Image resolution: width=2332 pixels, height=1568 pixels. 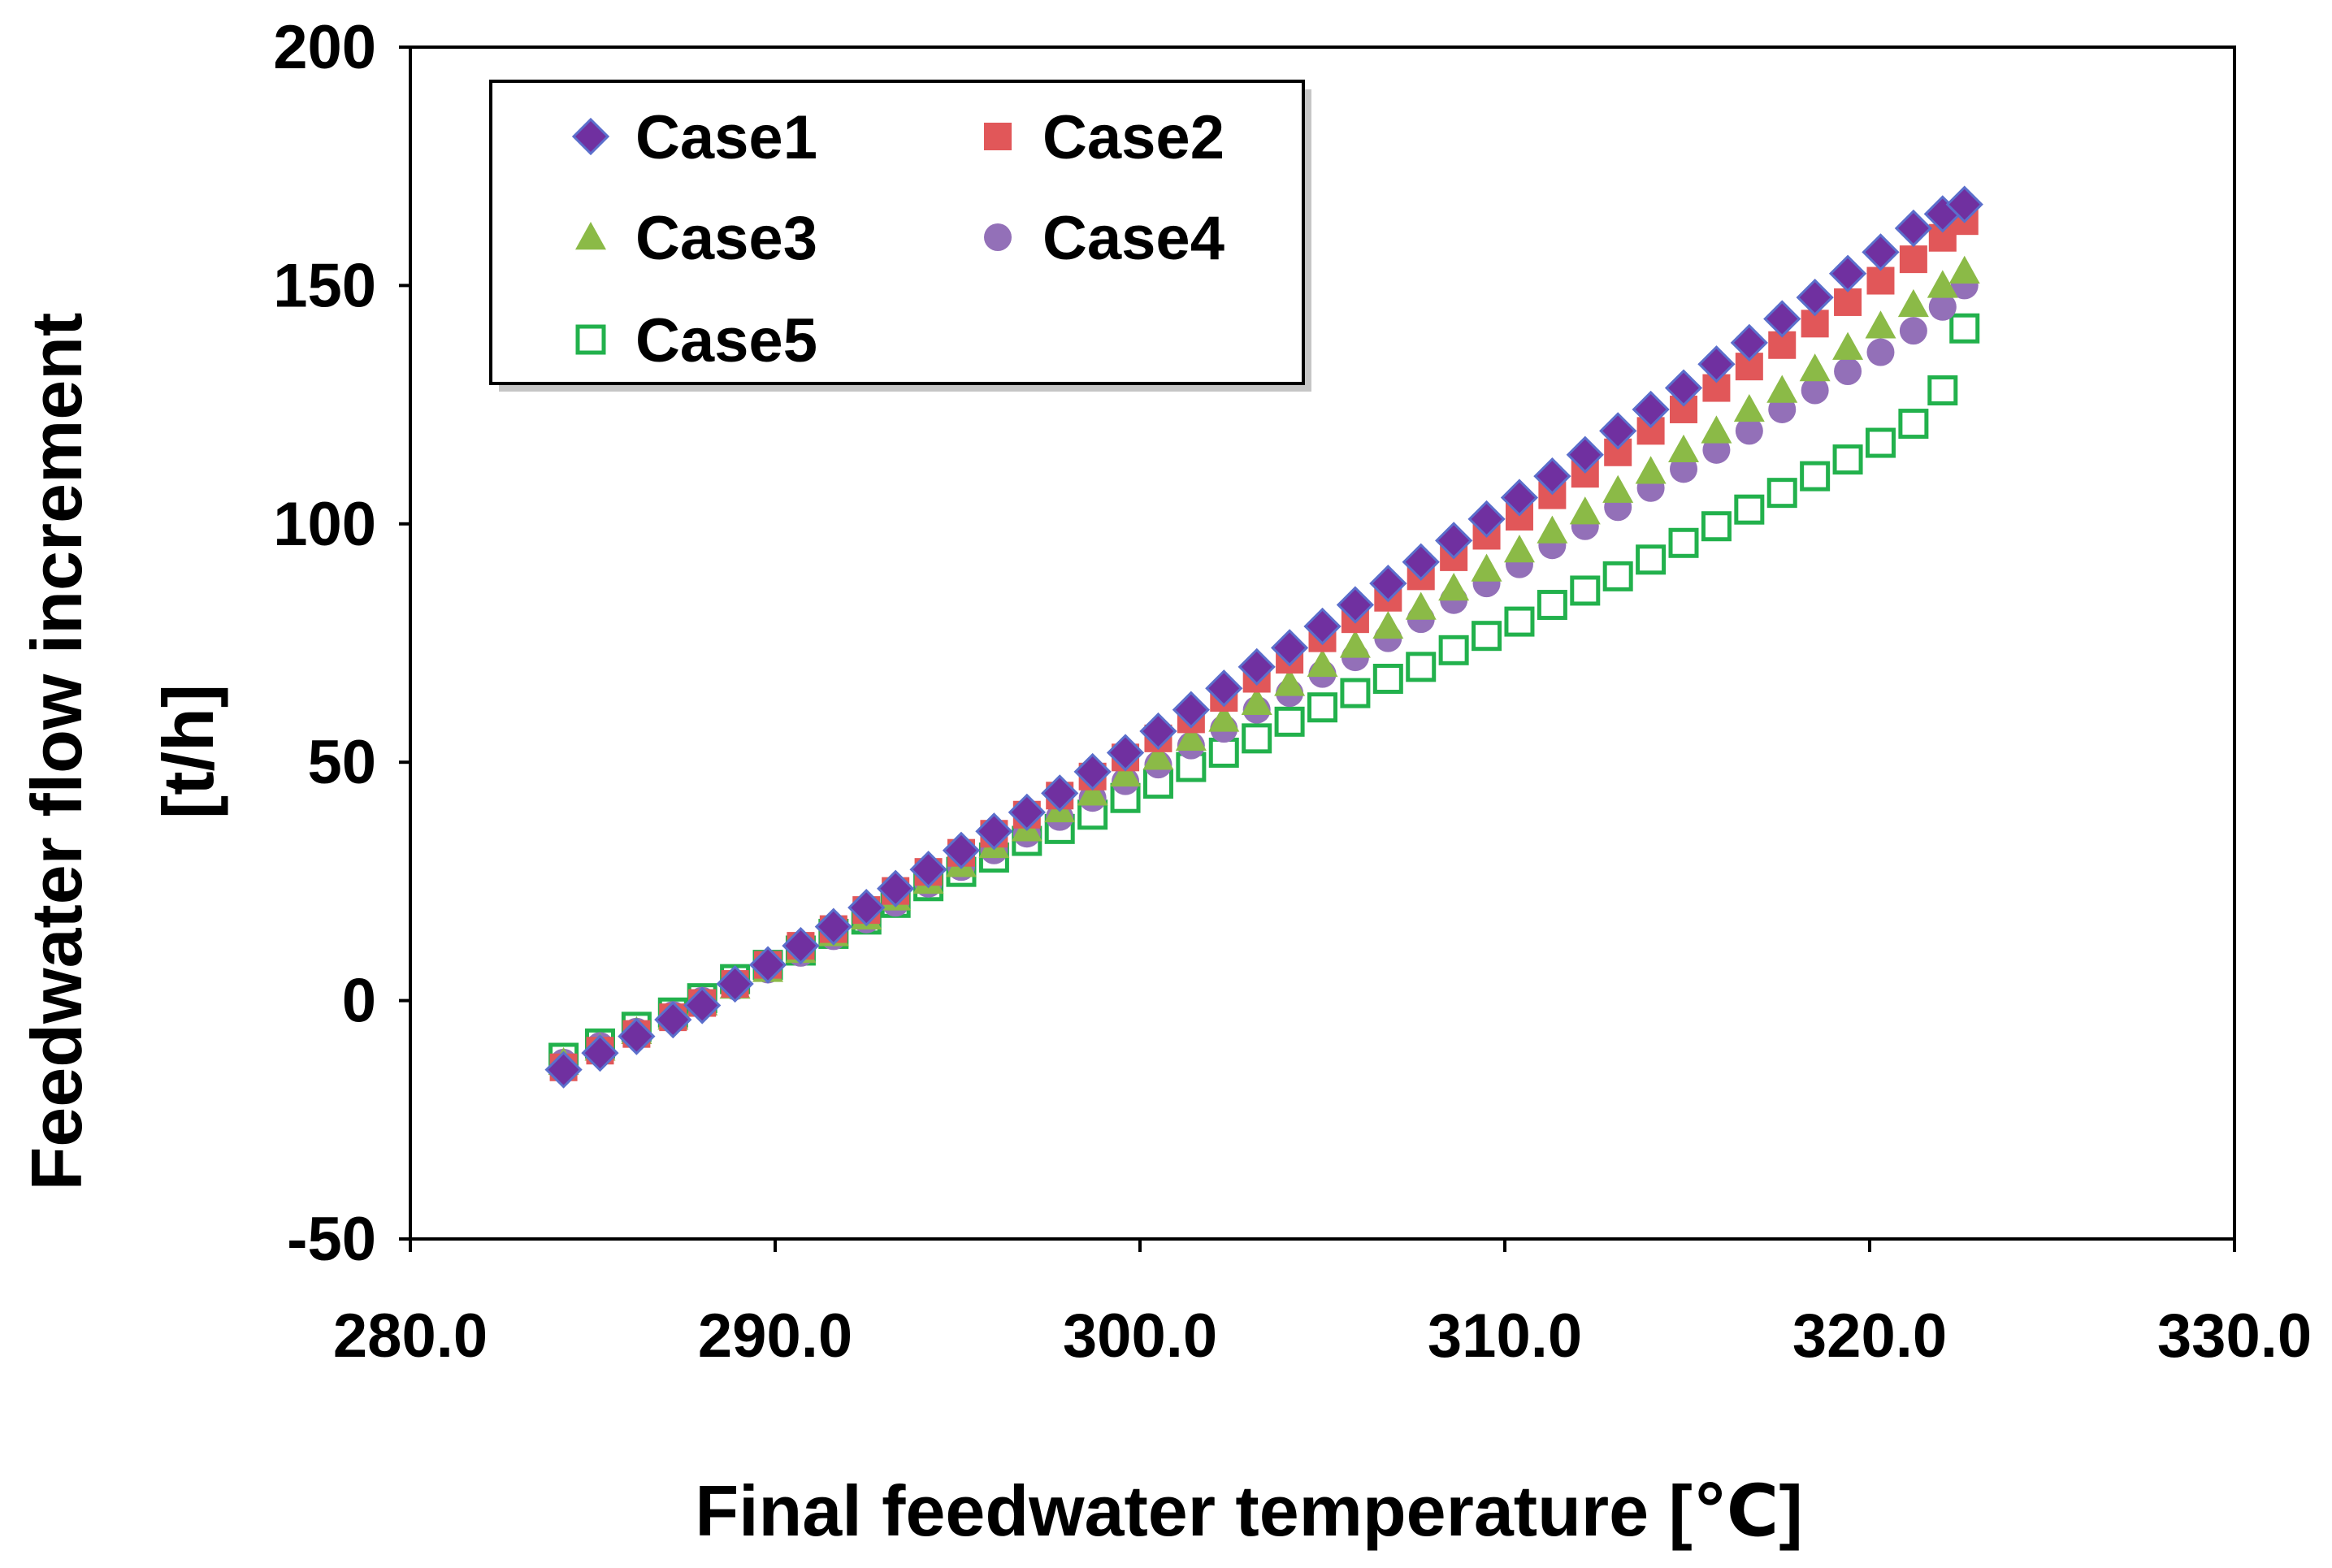 What do you see at coordinates (325, 524) in the screenshot?
I see `y-tick-label: 100` at bounding box center [325, 524].